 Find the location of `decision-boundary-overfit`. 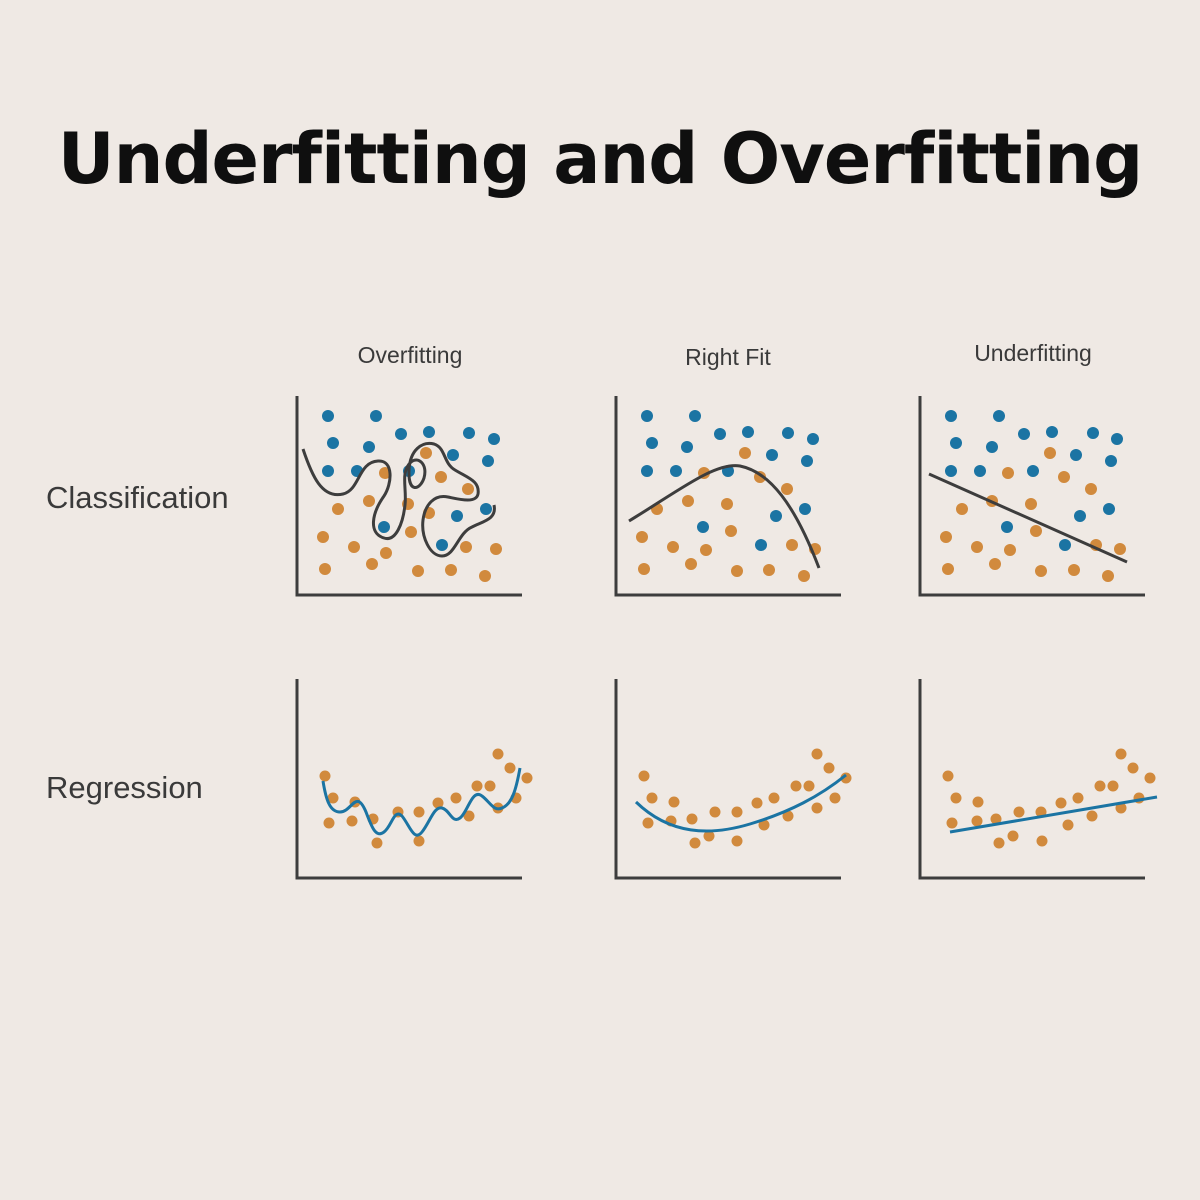

decision-boundary-overfit is located at coordinates (398, 499).